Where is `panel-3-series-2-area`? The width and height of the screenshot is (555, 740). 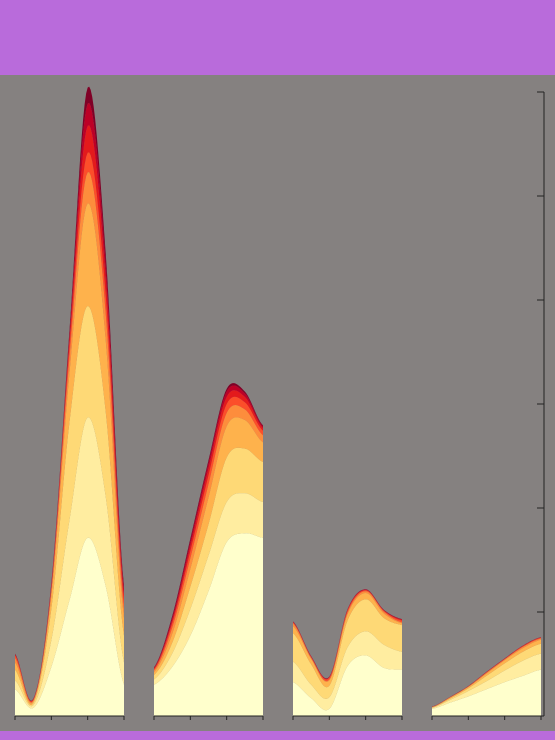 panel-3-series-2-area is located at coordinates (347, 671).